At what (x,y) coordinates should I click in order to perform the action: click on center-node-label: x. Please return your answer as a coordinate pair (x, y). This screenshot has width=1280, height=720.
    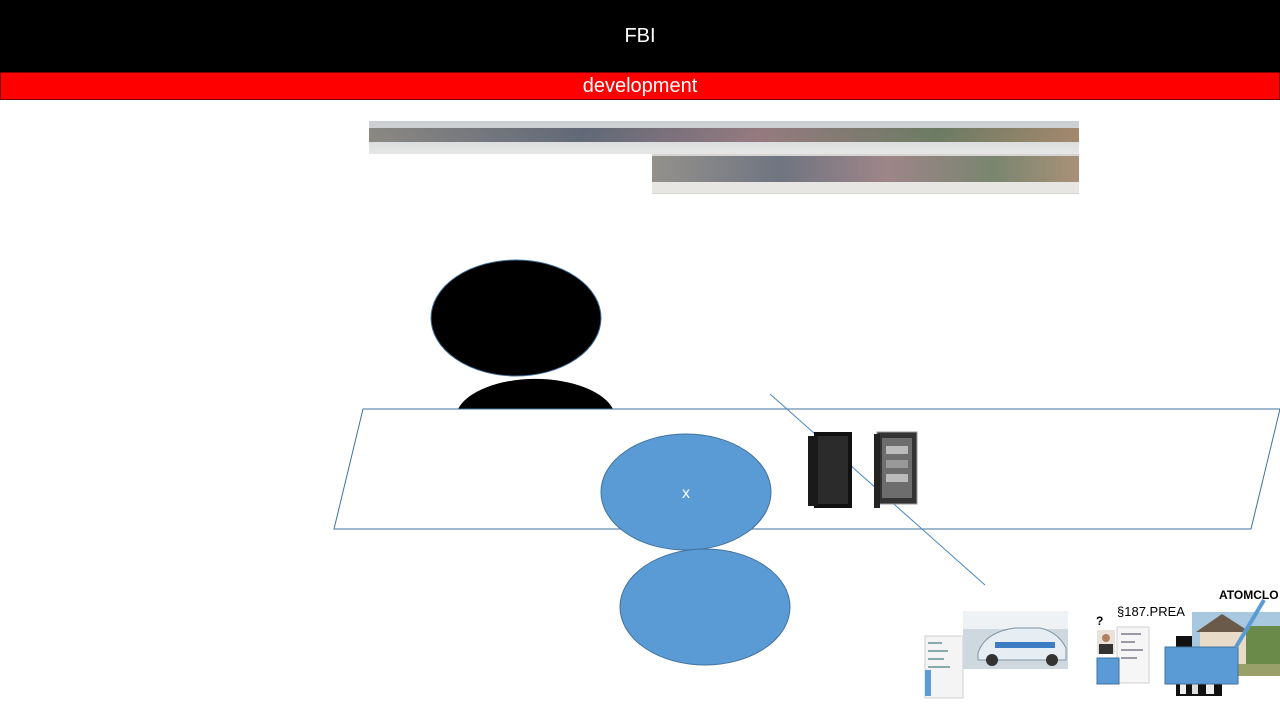
    Looking at the image, I should click on (686, 493).